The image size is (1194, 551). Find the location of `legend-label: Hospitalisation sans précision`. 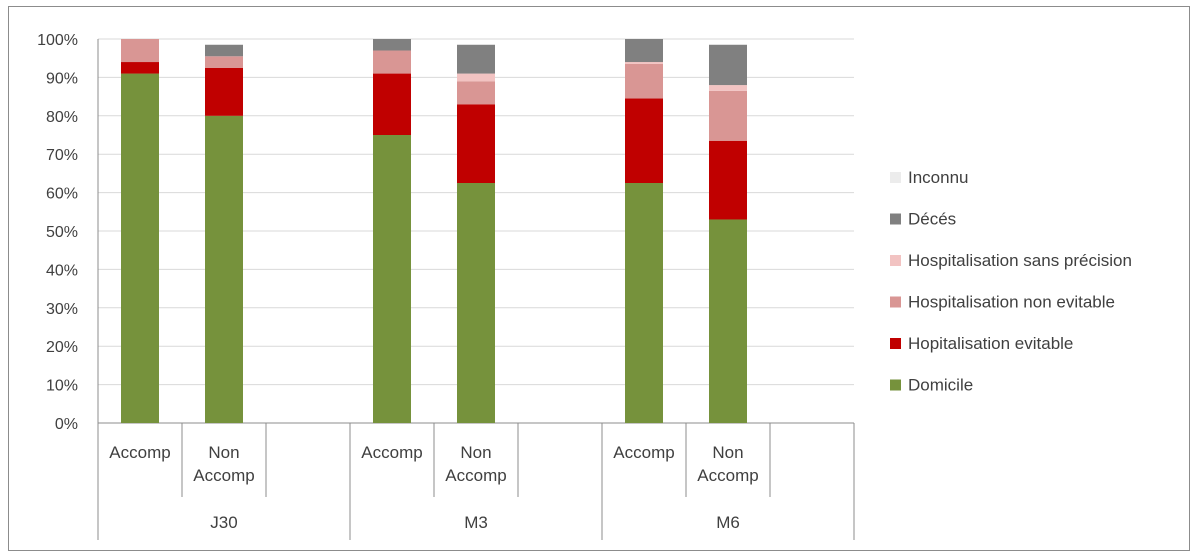

legend-label: Hospitalisation sans précision is located at coordinates (1020, 260).